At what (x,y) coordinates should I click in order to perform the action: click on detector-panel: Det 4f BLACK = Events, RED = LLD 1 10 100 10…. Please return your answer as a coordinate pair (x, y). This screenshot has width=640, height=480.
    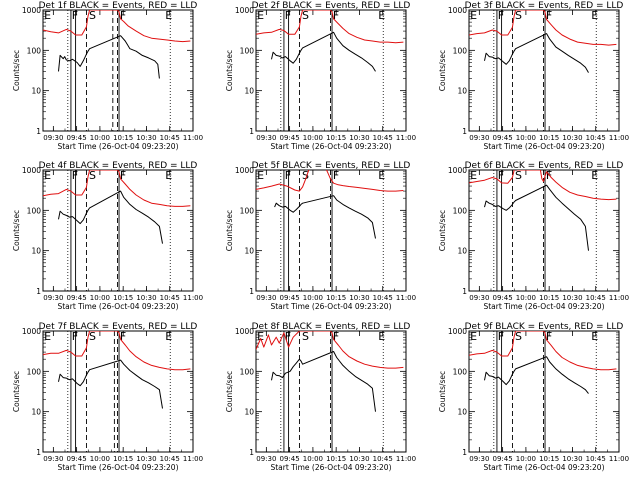
    Looking at the image, I should click on (107, 236).